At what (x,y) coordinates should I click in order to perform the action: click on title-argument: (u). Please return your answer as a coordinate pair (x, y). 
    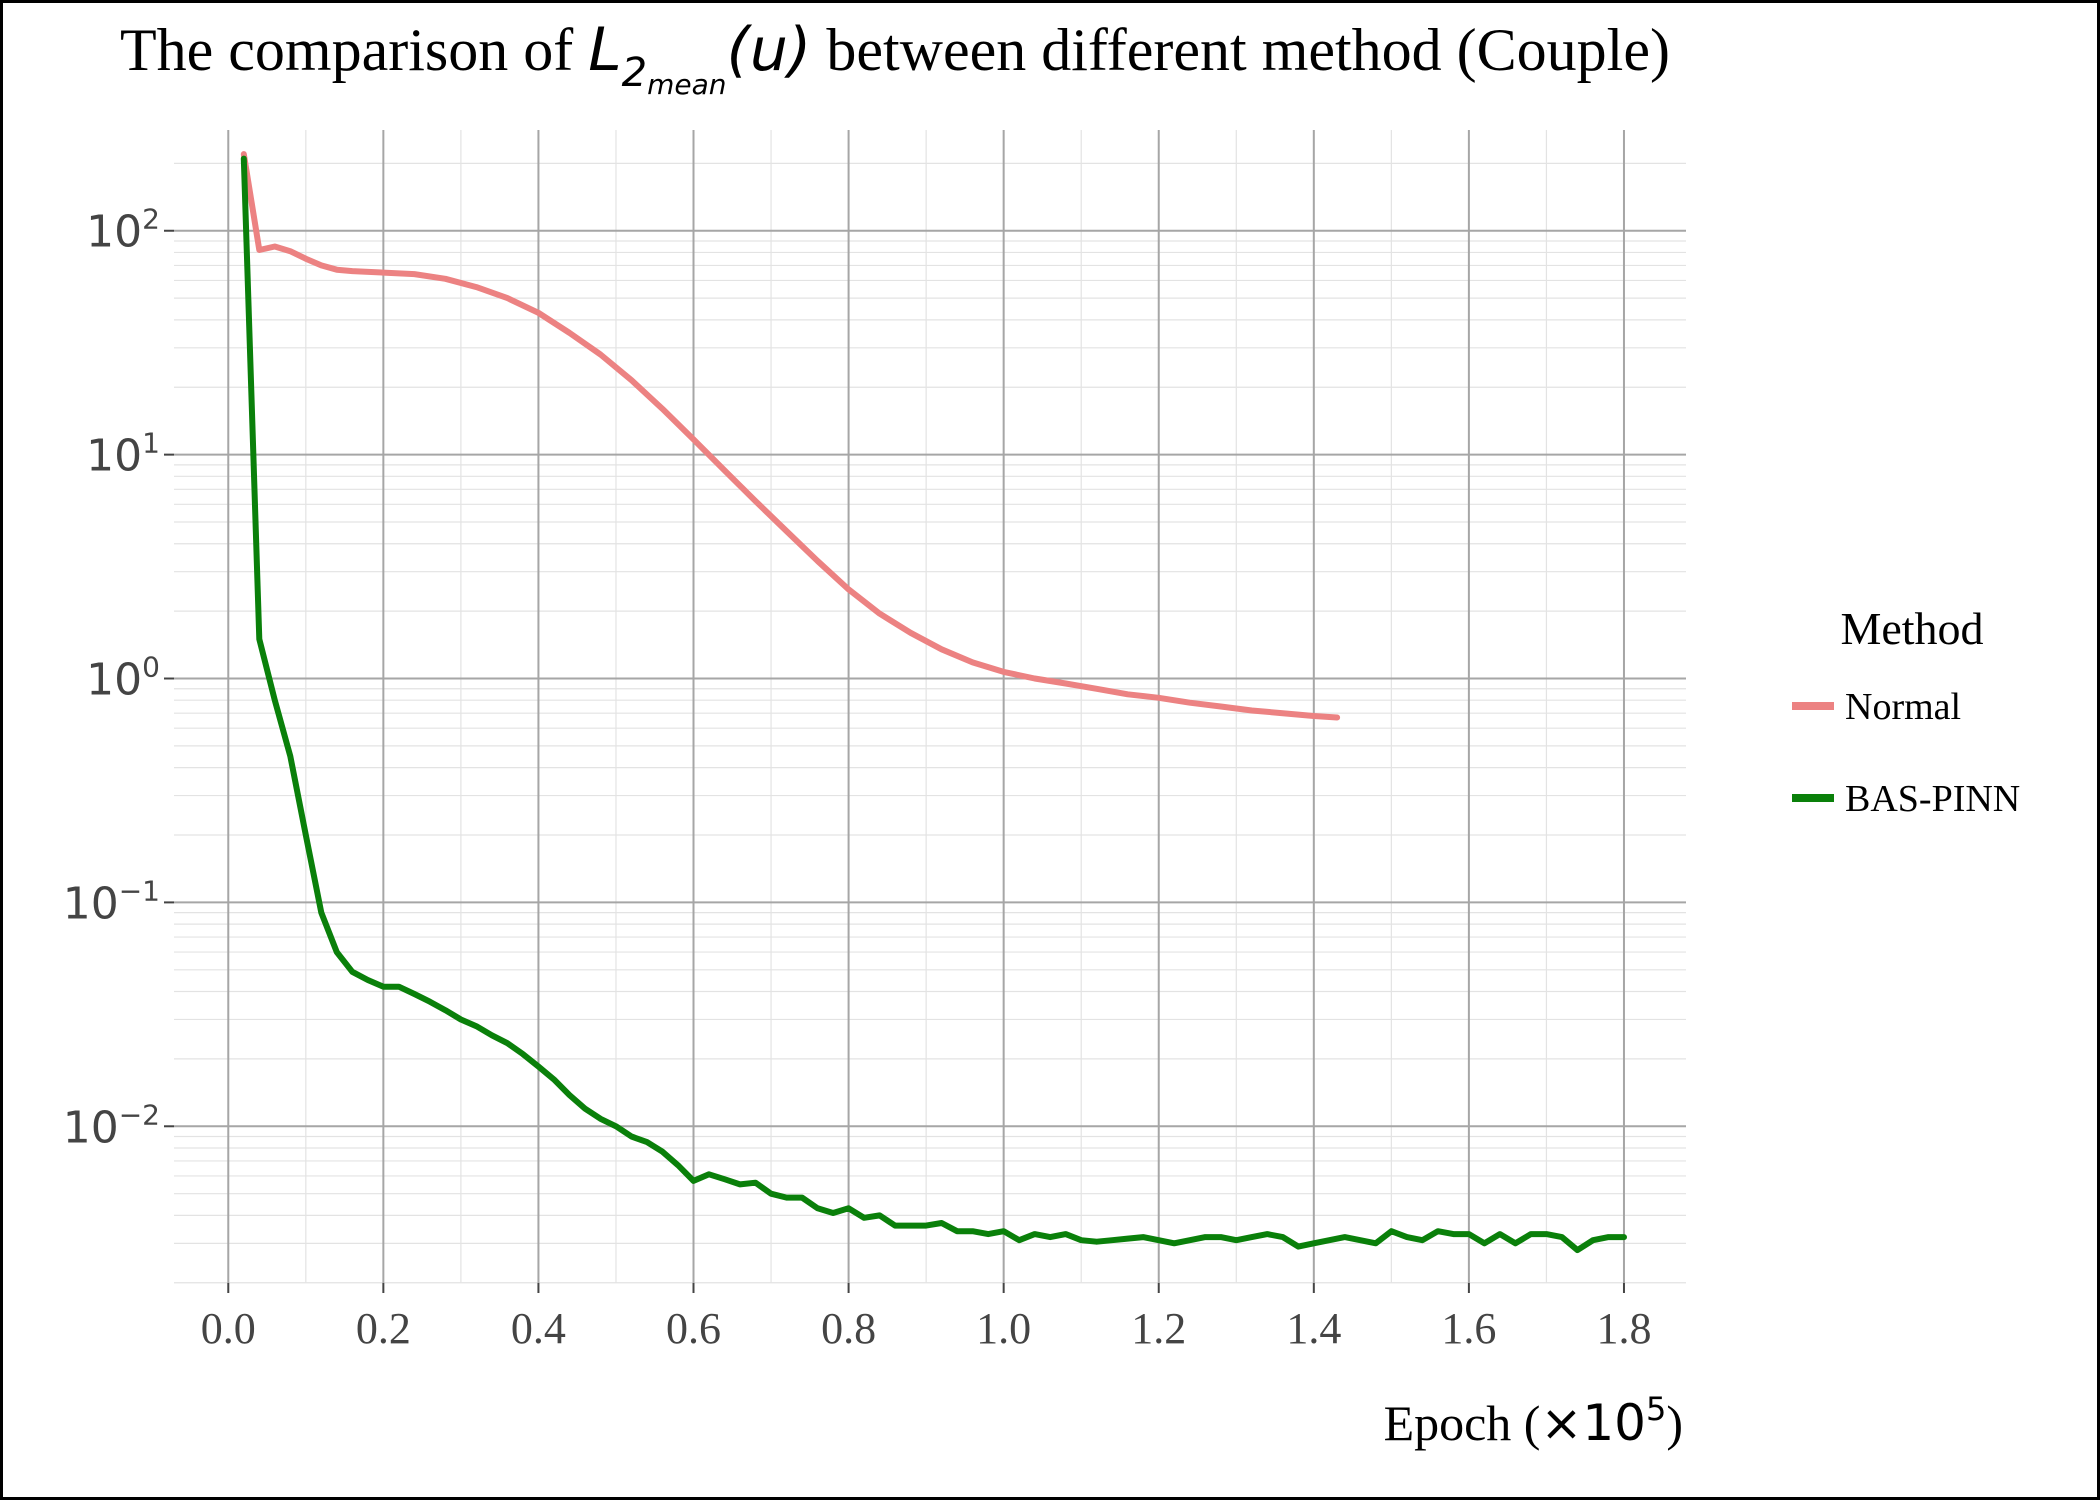
    Looking at the image, I should click on (769, 50).